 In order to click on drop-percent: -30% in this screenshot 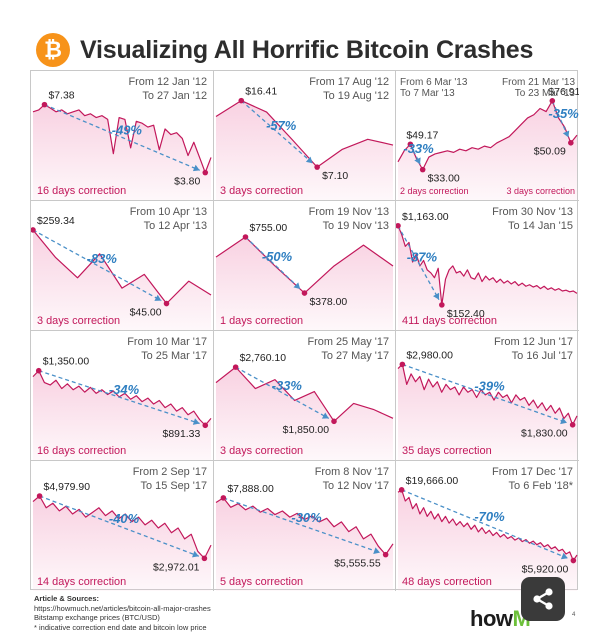, I will do `click(306, 517)`.